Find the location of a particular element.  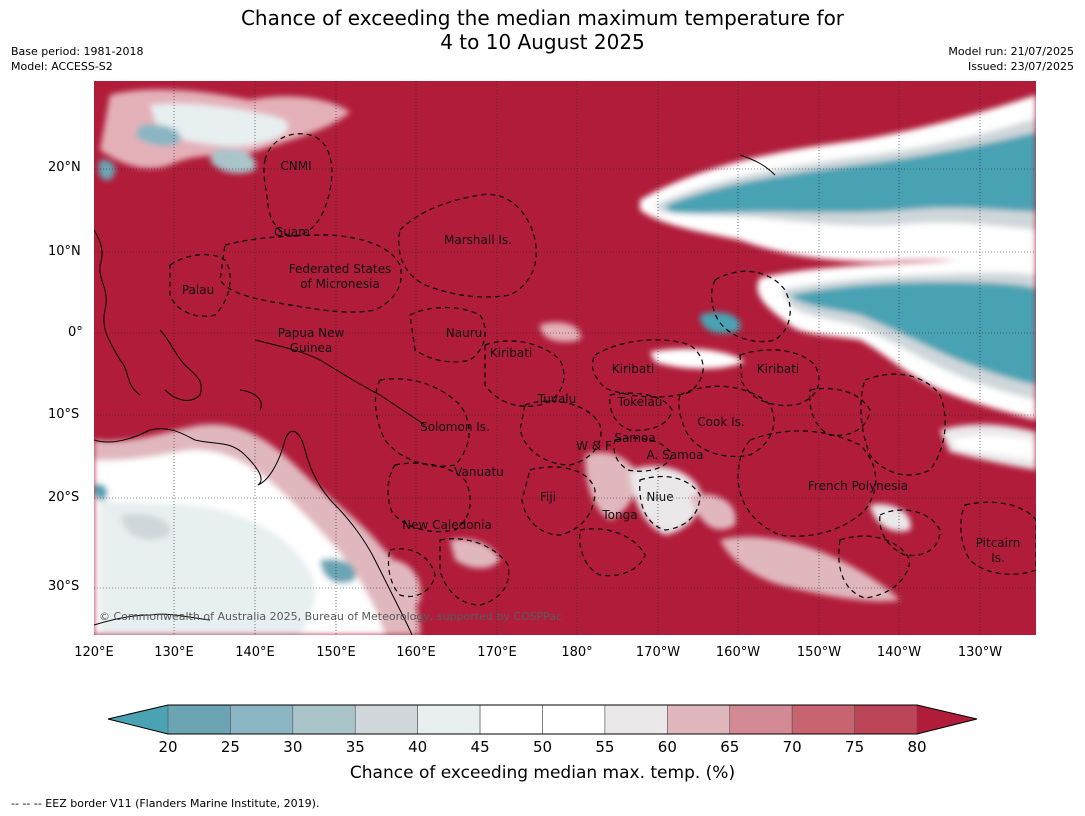

place-cnmi: CNMI is located at coordinates (296, 166).